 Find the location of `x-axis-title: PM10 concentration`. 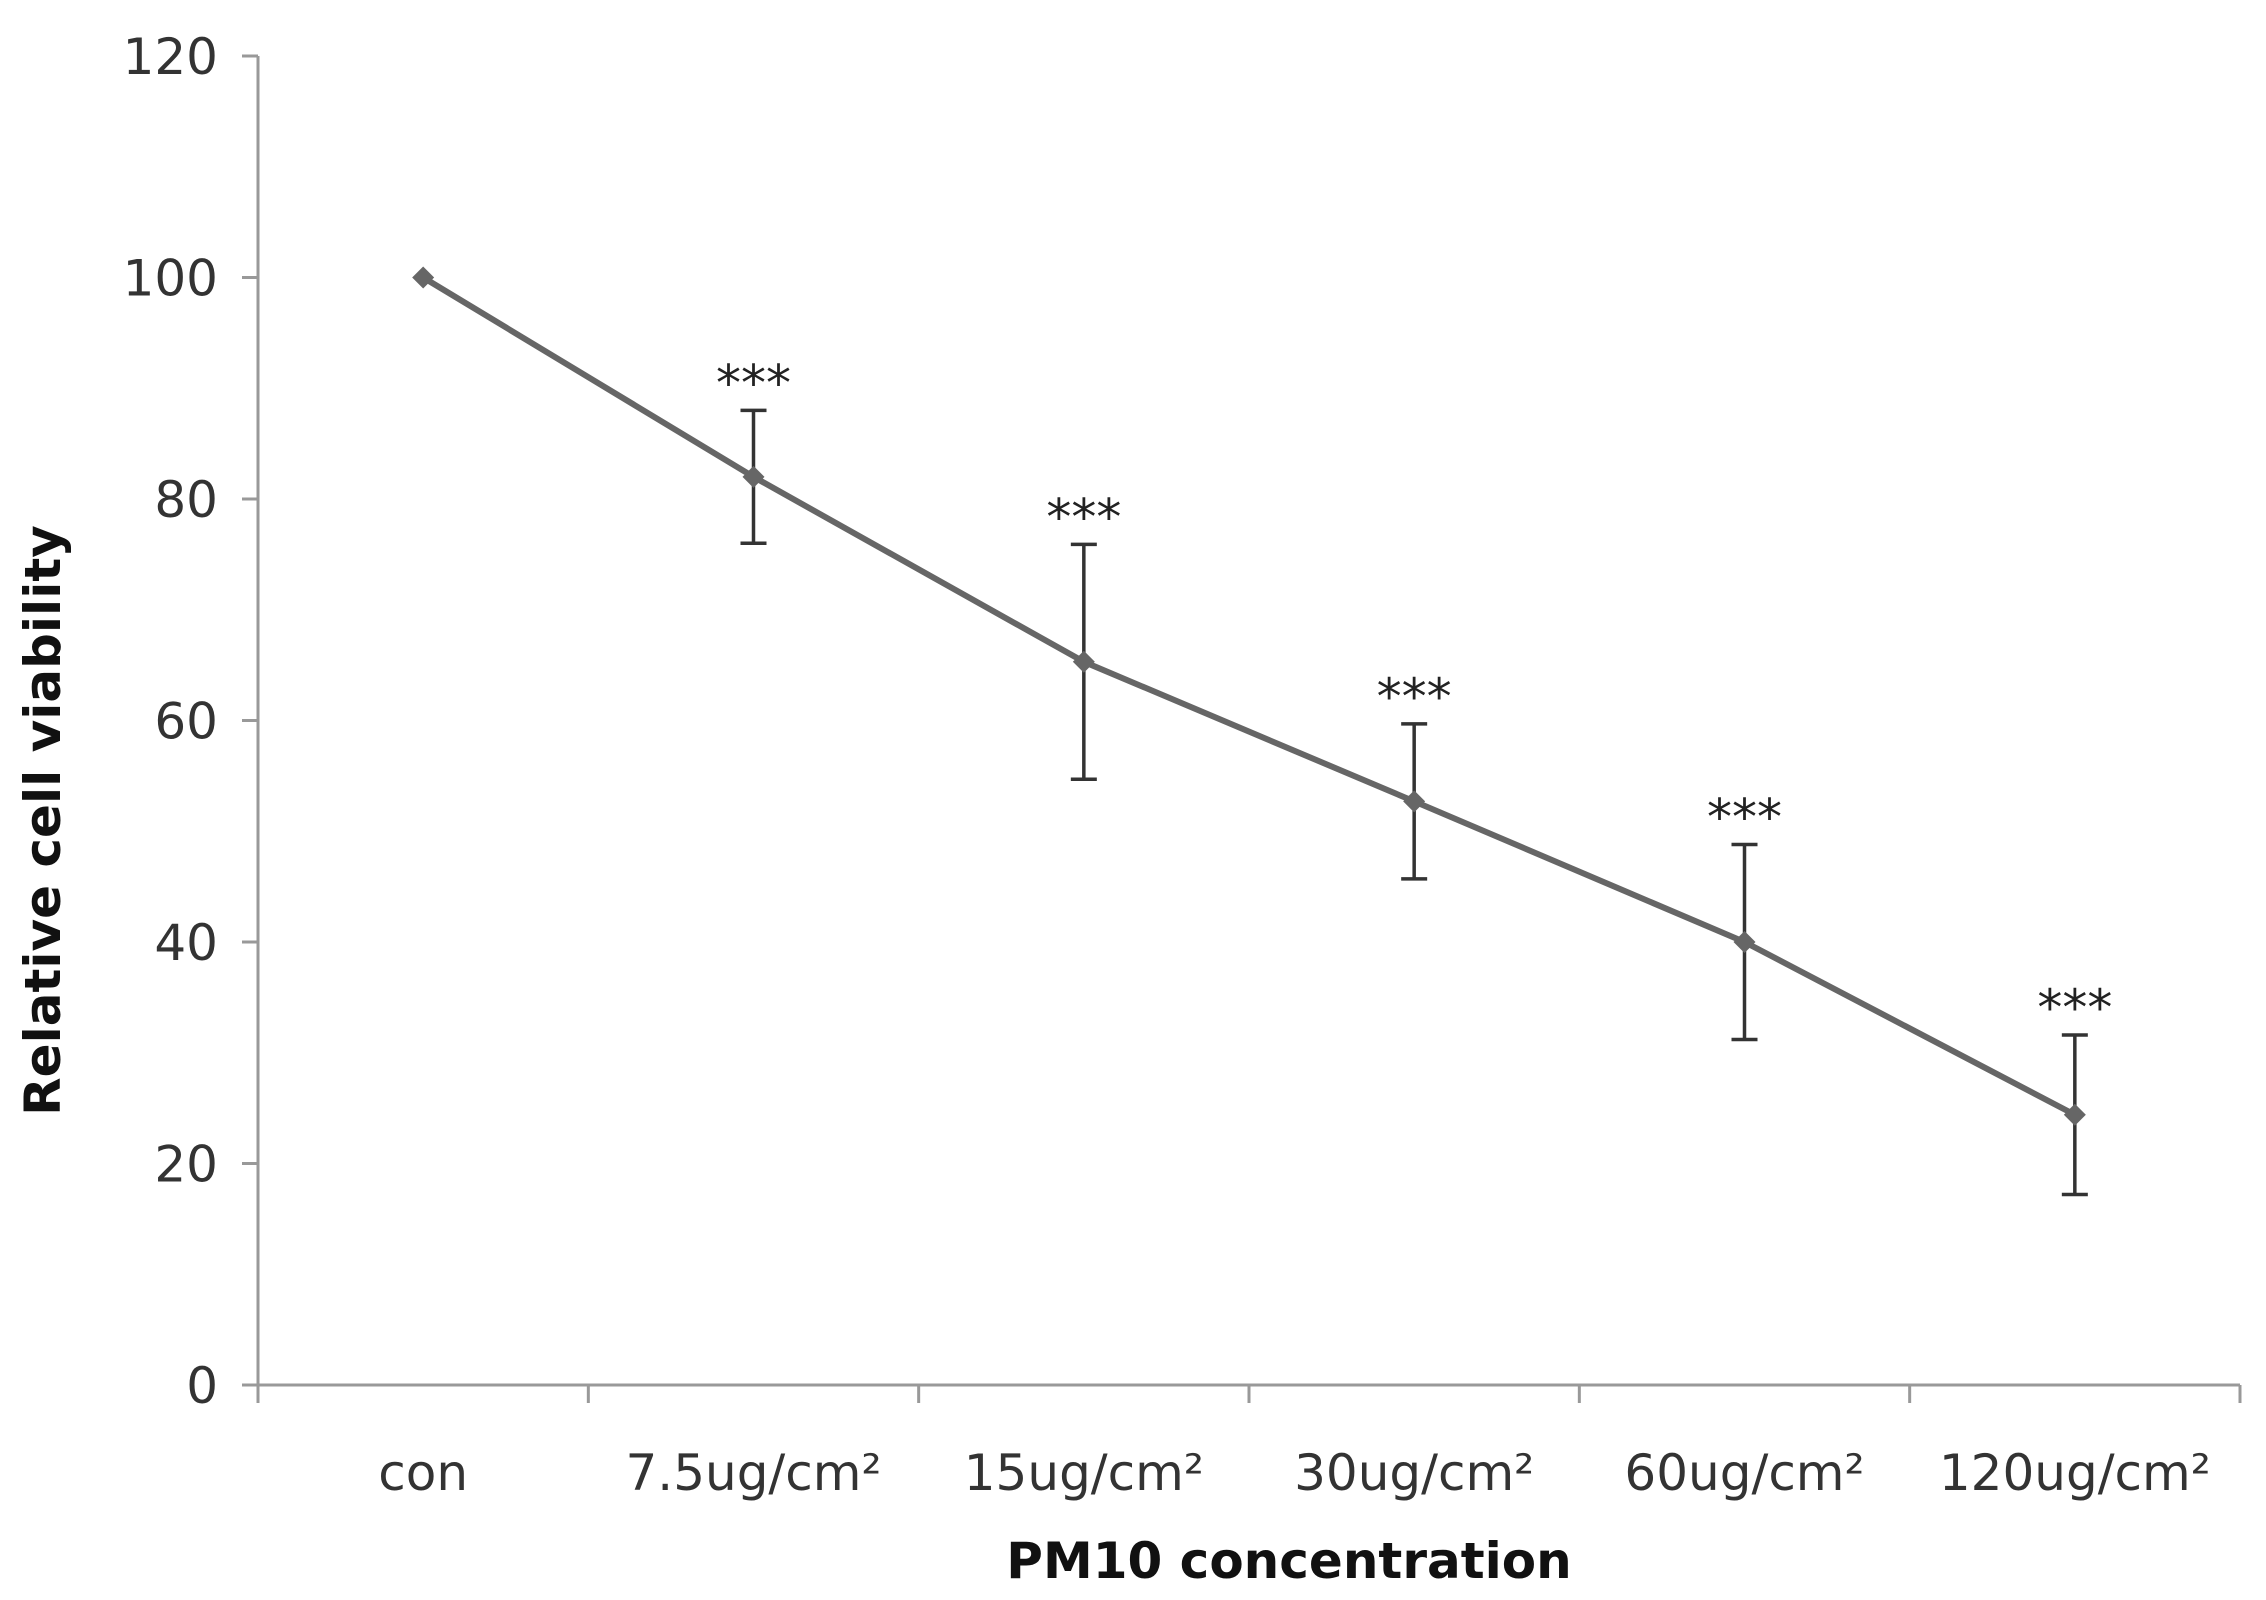

x-axis-title: PM10 concentration is located at coordinates (1288, 1561).